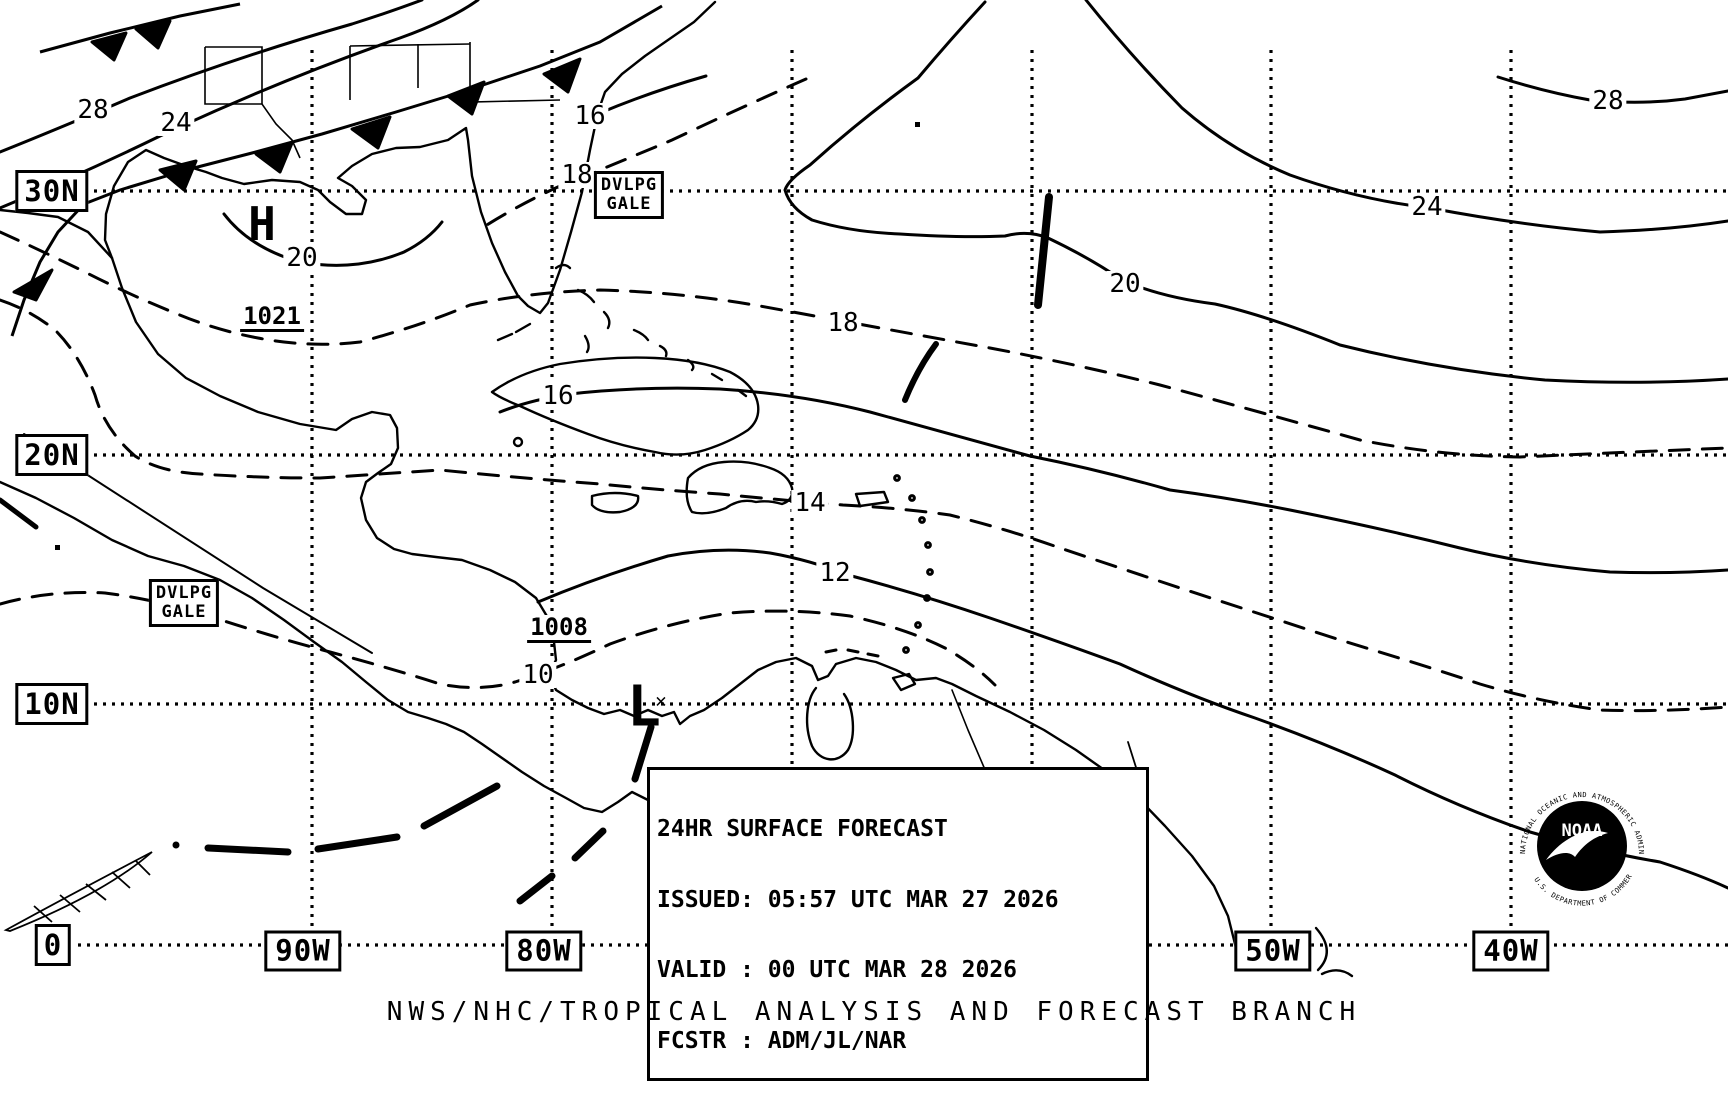 The width and height of the screenshot is (1728, 1100). I want to click on state-borders, so click(382, 100).